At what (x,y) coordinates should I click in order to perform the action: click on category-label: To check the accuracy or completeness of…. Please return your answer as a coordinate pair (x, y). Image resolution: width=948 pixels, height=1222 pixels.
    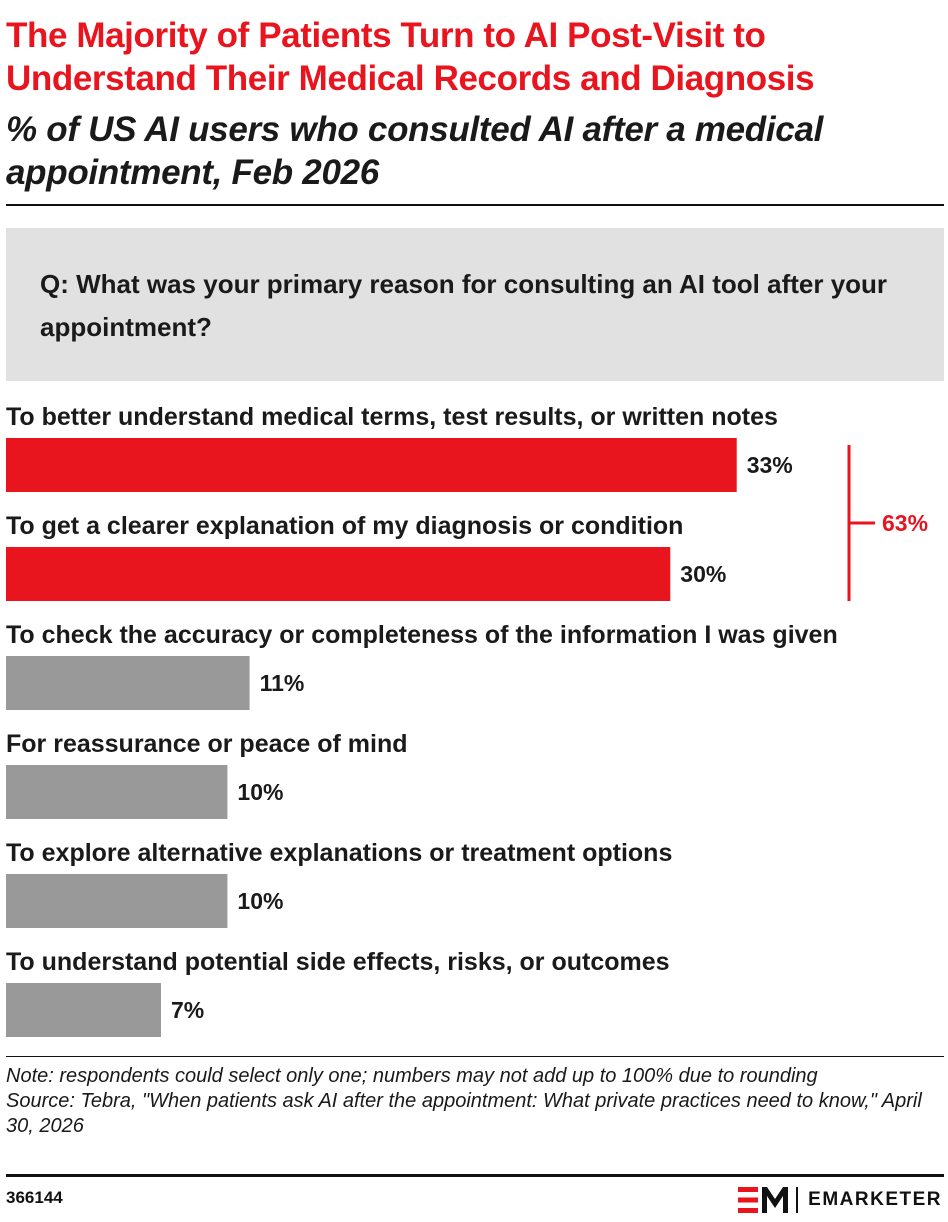
    Looking at the image, I should click on (422, 635).